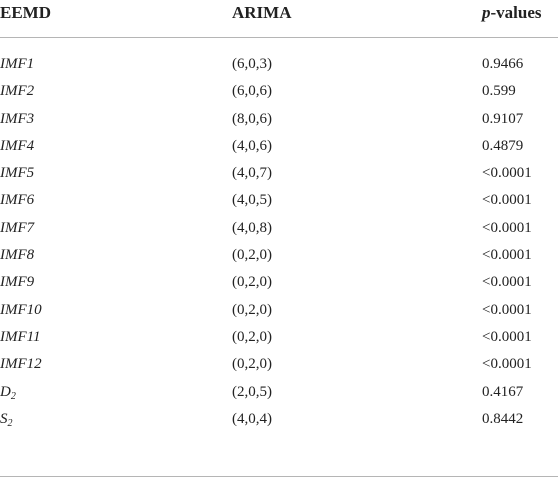  I want to click on cell-eemd-component: IMF5, so click(17, 173).